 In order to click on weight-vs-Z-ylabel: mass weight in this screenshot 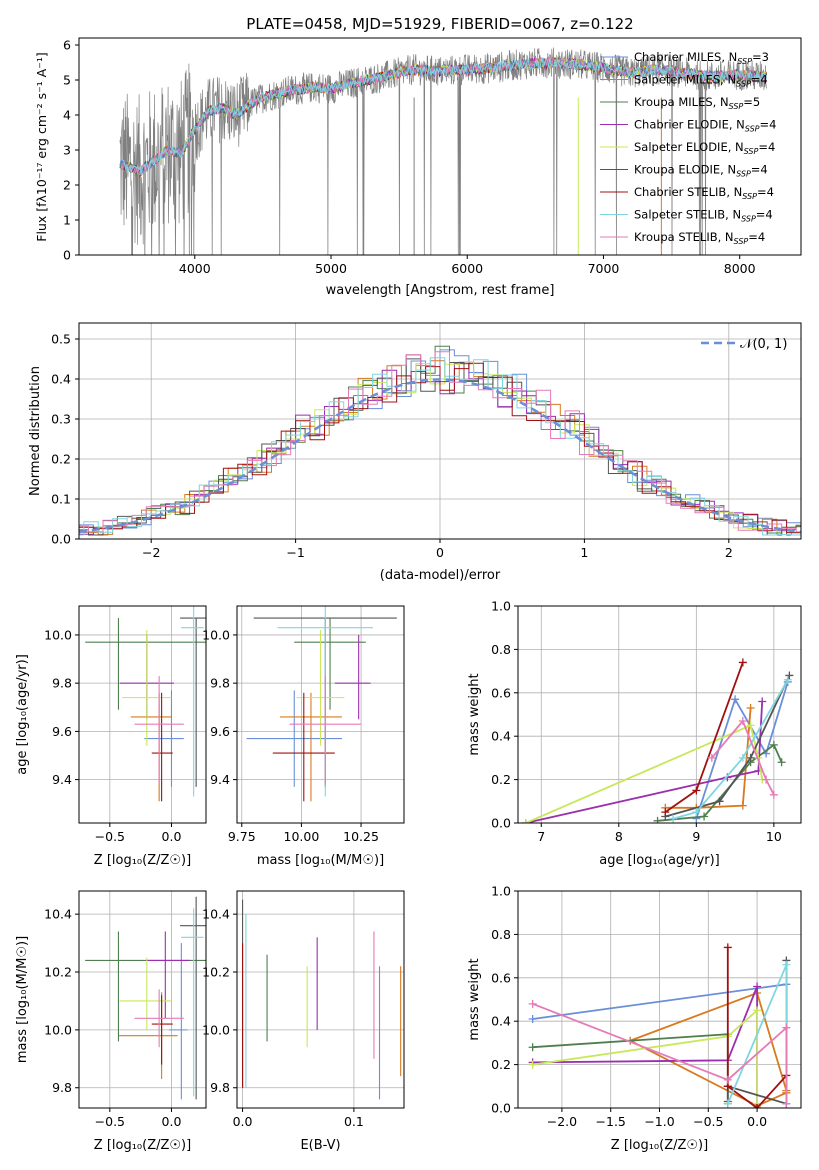, I will do `click(474, 999)`.